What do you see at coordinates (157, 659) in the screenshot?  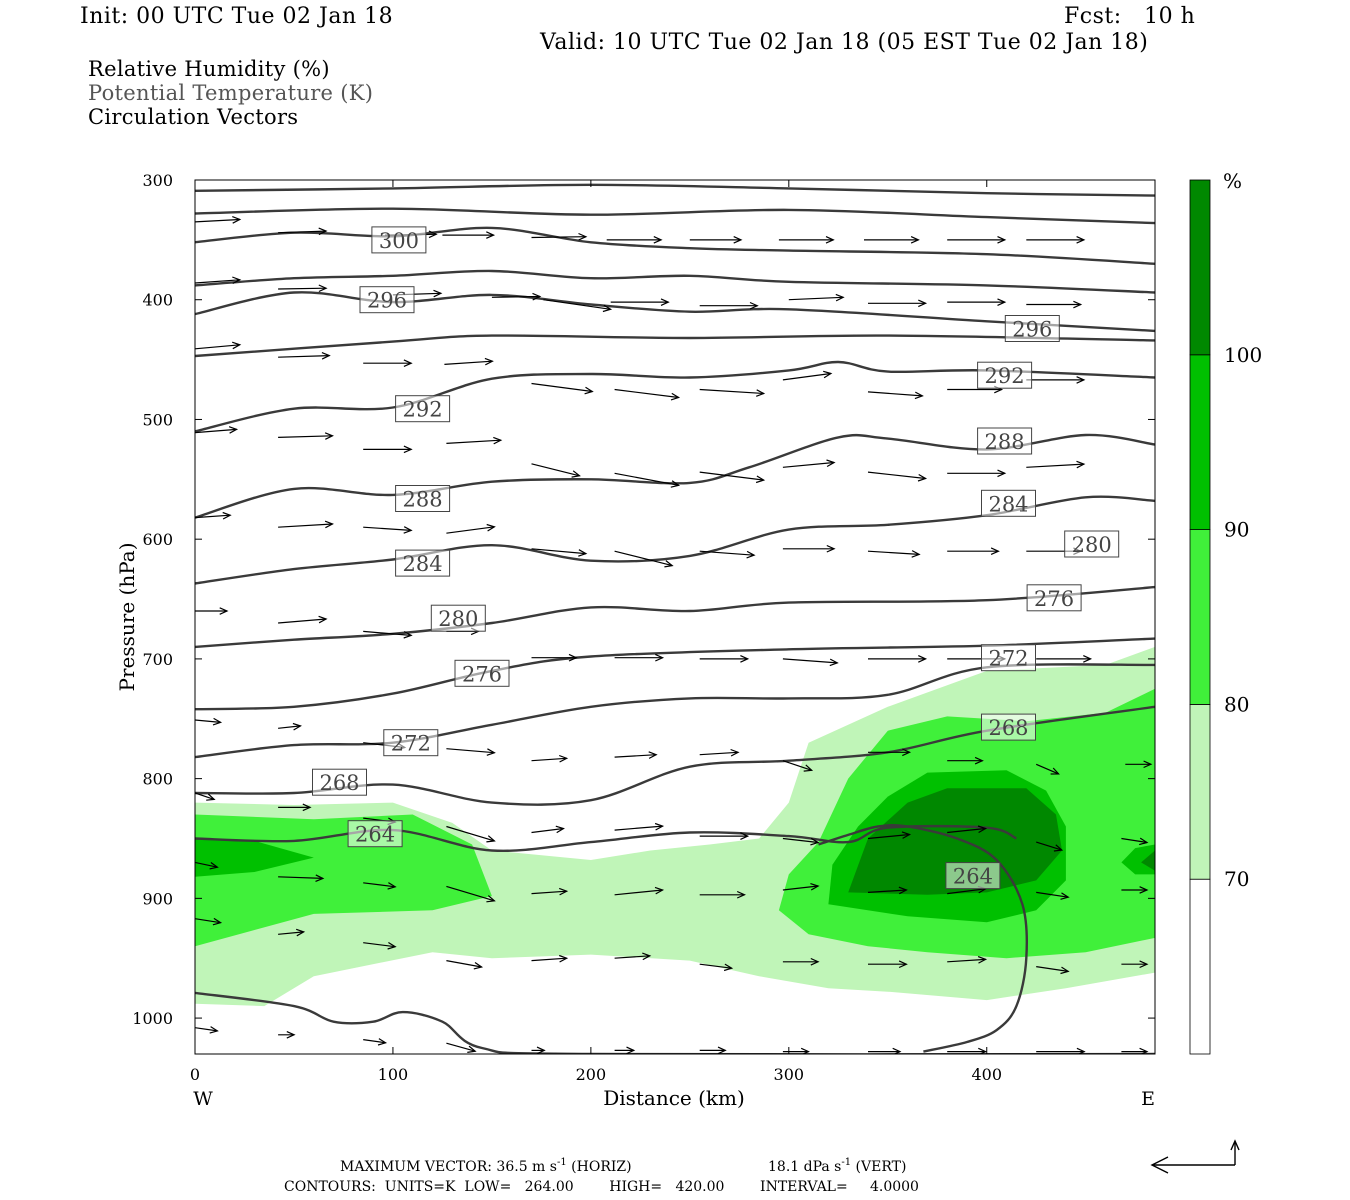 I see `y-tick-label: 700` at bounding box center [157, 659].